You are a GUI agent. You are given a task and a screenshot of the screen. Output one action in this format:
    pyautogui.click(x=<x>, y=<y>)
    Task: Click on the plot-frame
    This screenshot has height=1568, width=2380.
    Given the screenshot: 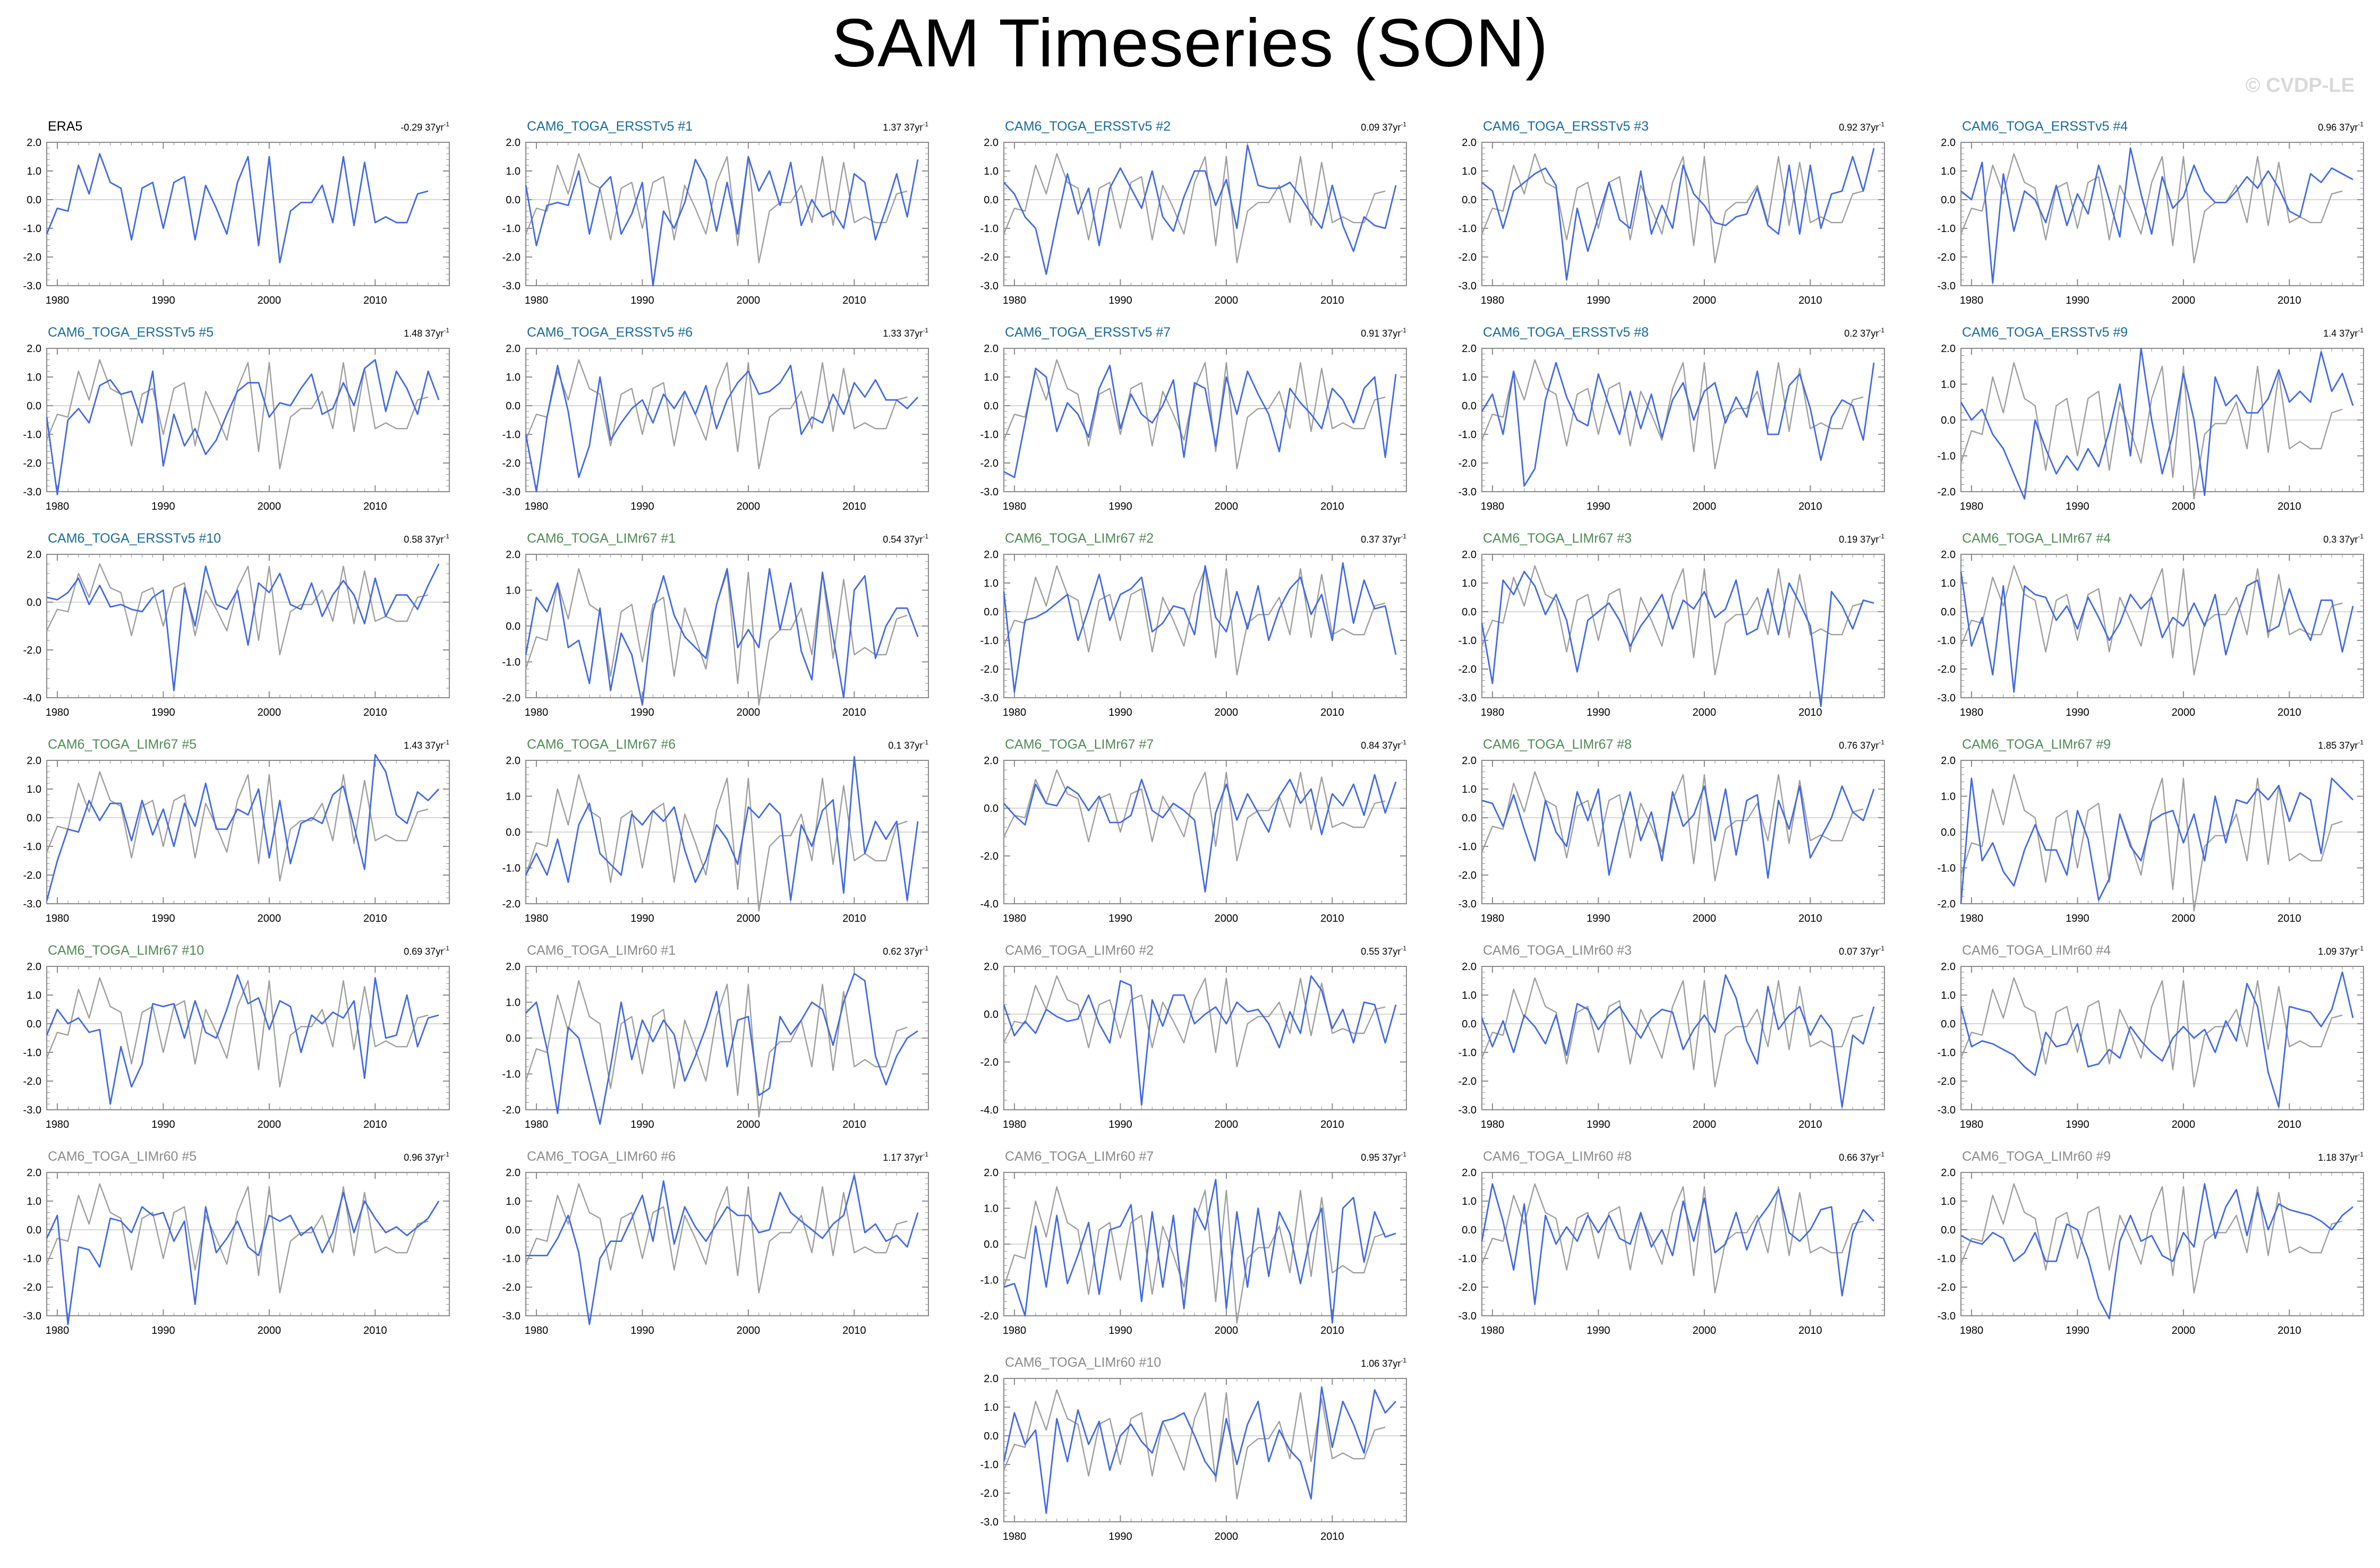 What is the action you would take?
    pyautogui.click(x=248, y=1038)
    